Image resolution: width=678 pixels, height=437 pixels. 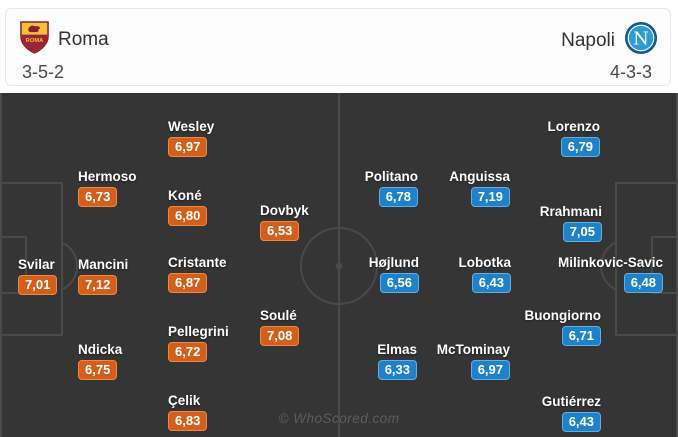 What do you see at coordinates (184, 400) in the screenshot?
I see `player-name: Çelik` at bounding box center [184, 400].